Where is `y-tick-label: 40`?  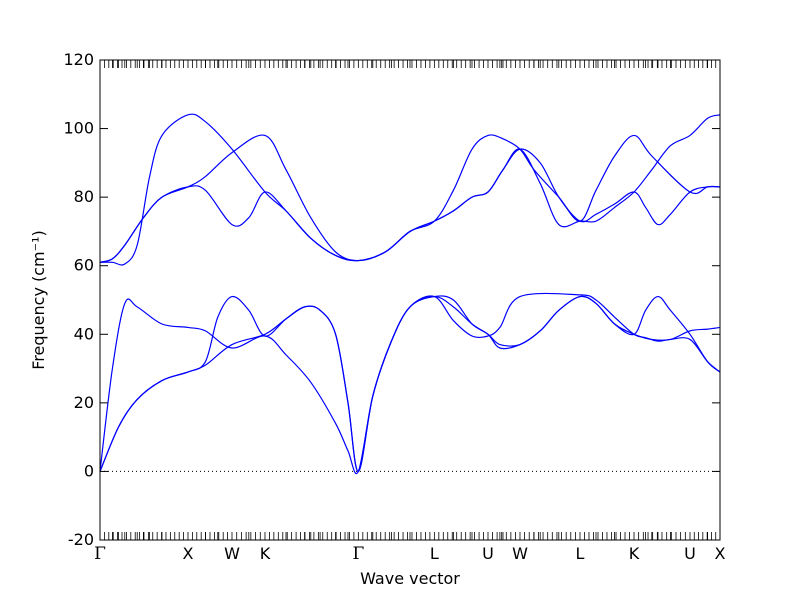
y-tick-label: 40 is located at coordinates (84, 333).